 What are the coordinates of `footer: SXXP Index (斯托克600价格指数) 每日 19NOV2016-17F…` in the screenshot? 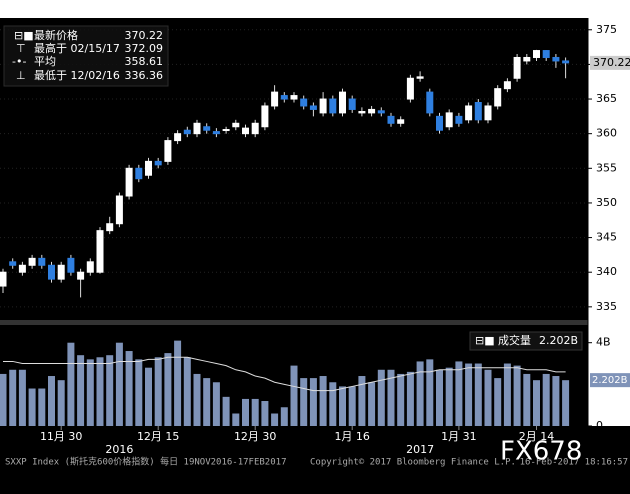 It's located at (145, 462).